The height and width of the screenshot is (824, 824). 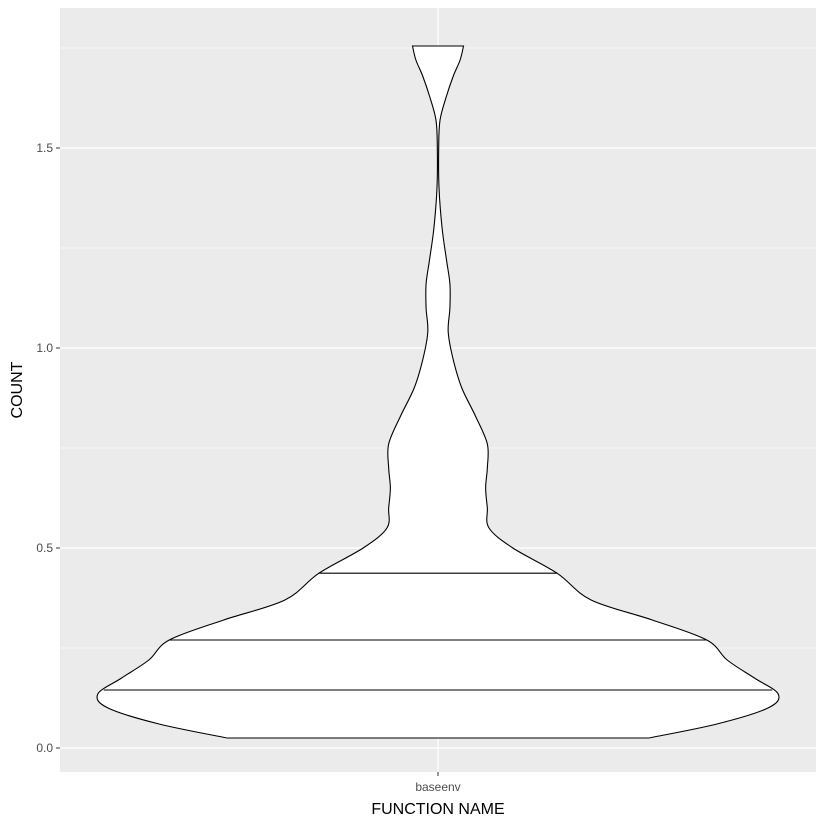 What do you see at coordinates (44, 148) in the screenshot?
I see `y-tick-label: 1.5` at bounding box center [44, 148].